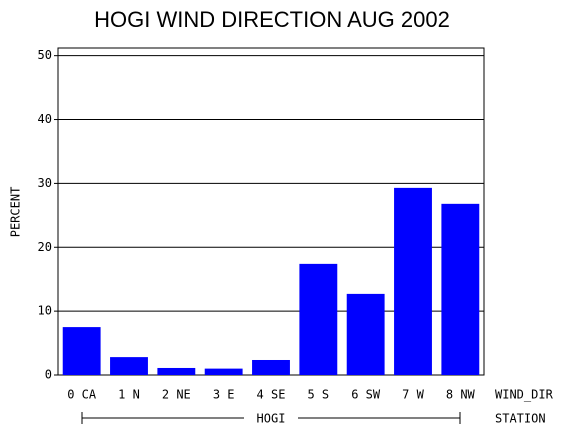  What do you see at coordinates (318, 395) in the screenshot?
I see `x-tick-label: 5 S` at bounding box center [318, 395].